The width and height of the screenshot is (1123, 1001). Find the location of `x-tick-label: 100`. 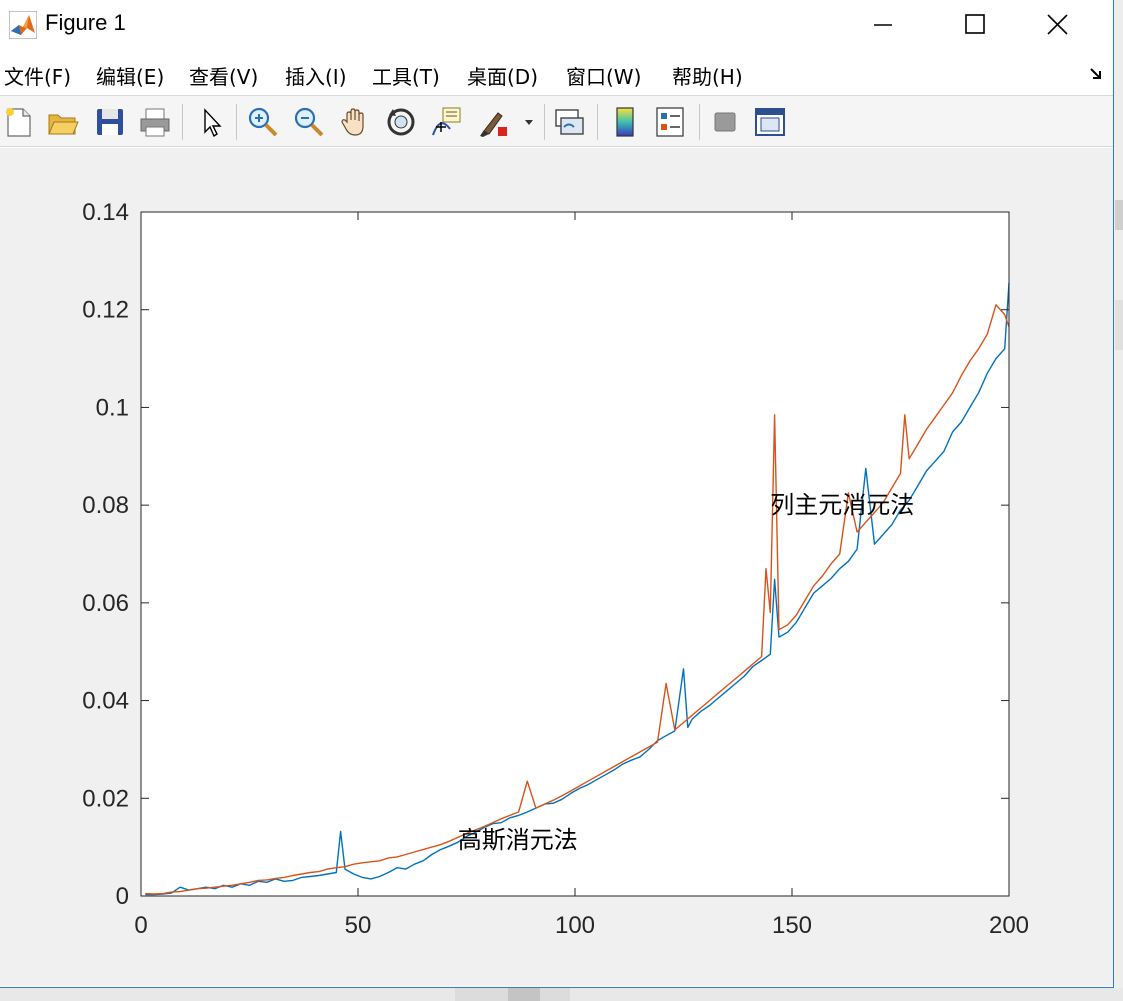

x-tick-label: 100 is located at coordinates (575, 925).